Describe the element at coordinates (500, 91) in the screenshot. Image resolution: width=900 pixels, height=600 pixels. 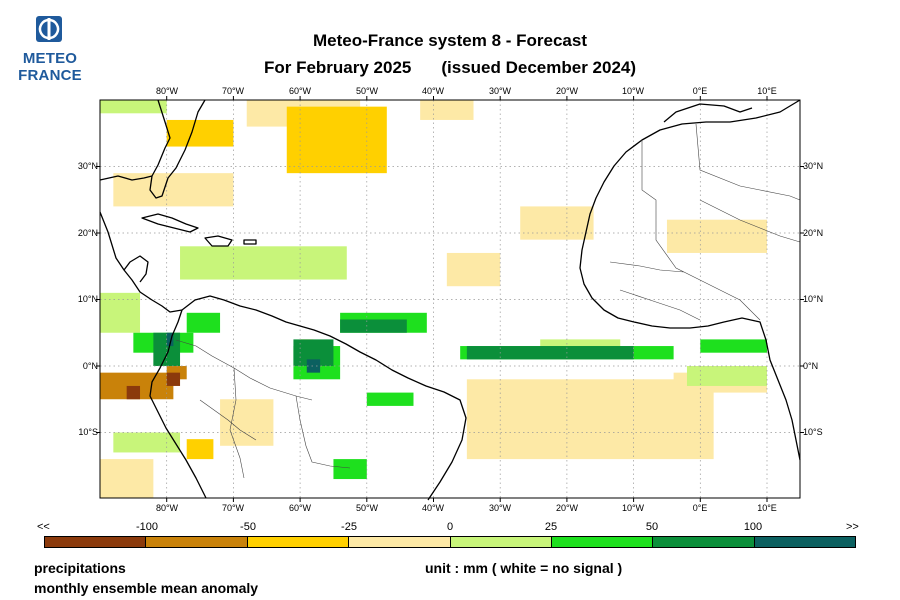
I see `lon-label-top-30w: 30°W` at that location.